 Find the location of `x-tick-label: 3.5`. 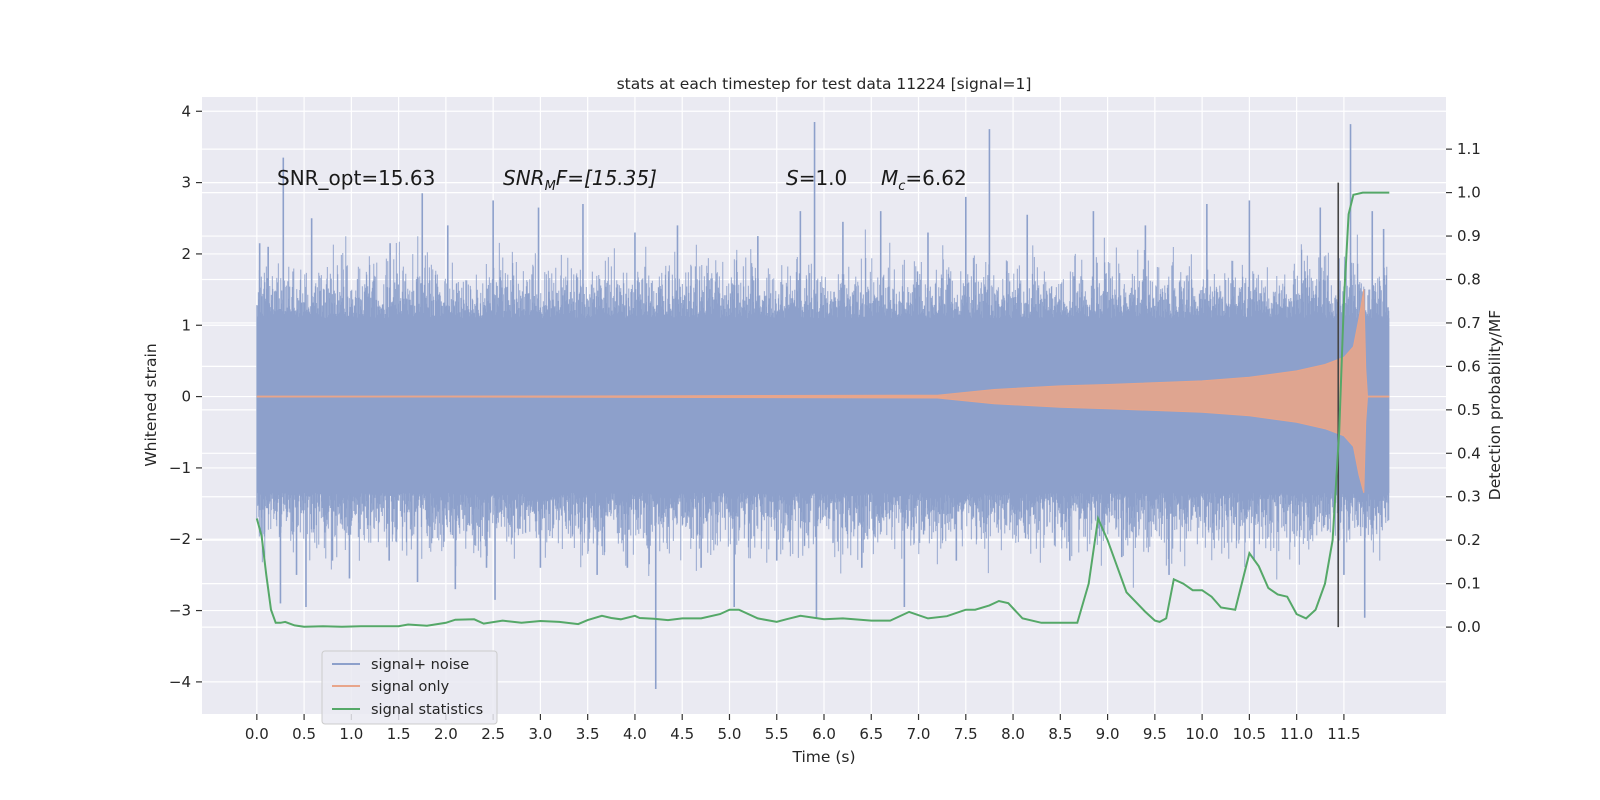

x-tick-label: 3.5 is located at coordinates (588, 734).